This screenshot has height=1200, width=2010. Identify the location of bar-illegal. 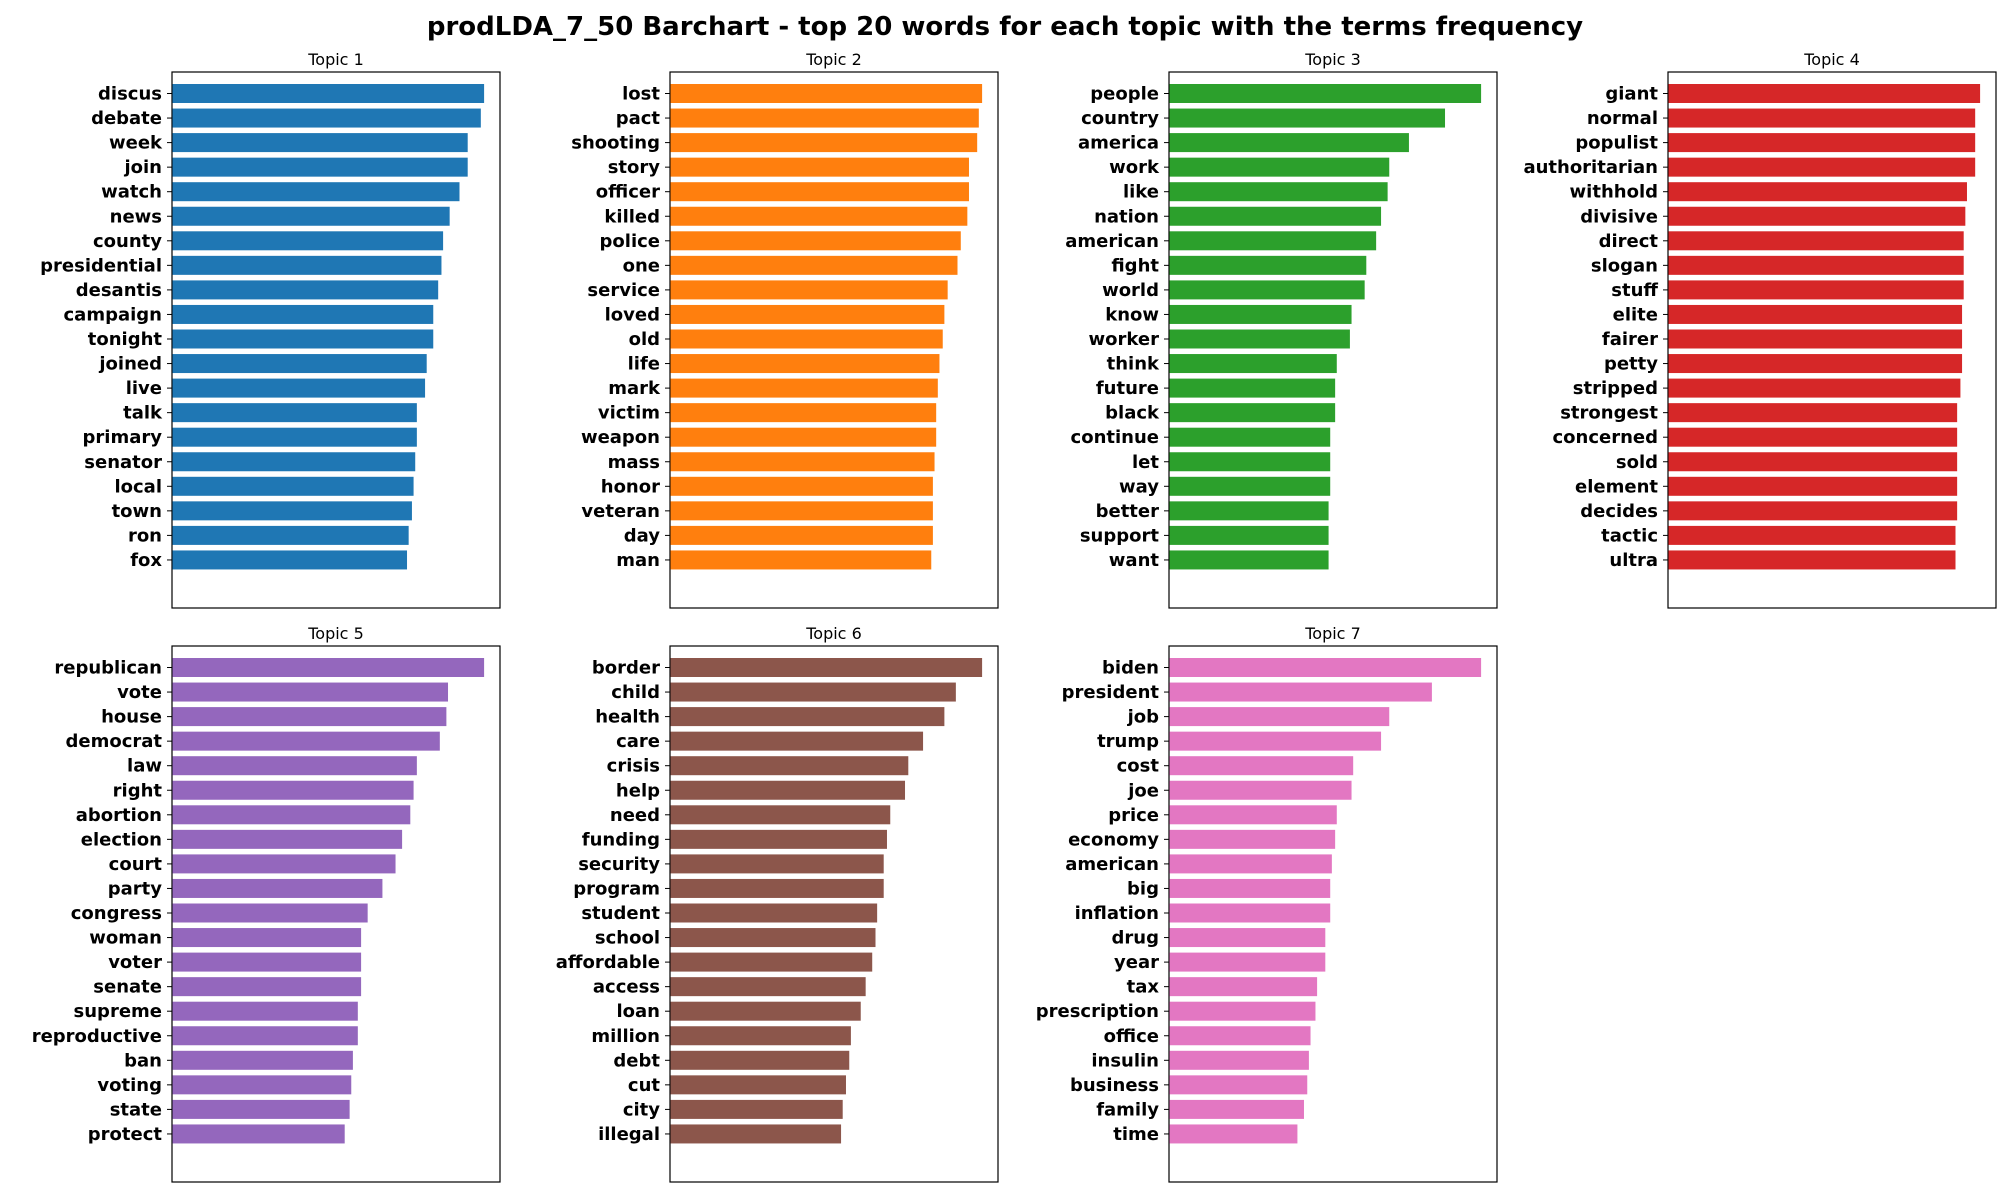
(756, 1134).